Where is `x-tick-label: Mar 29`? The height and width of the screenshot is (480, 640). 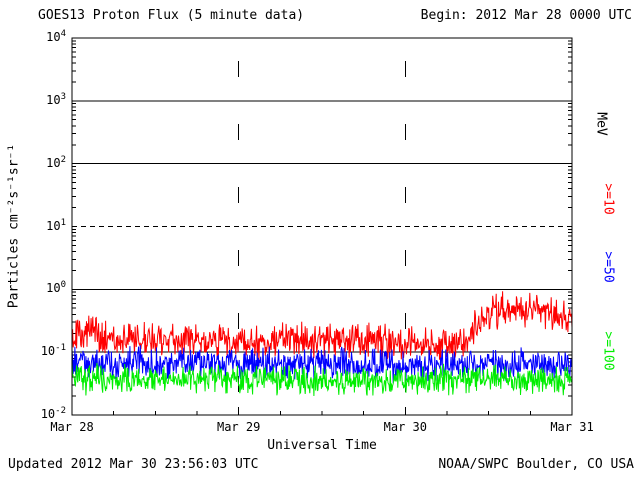
x-tick-label: Mar 29 is located at coordinates (238, 427).